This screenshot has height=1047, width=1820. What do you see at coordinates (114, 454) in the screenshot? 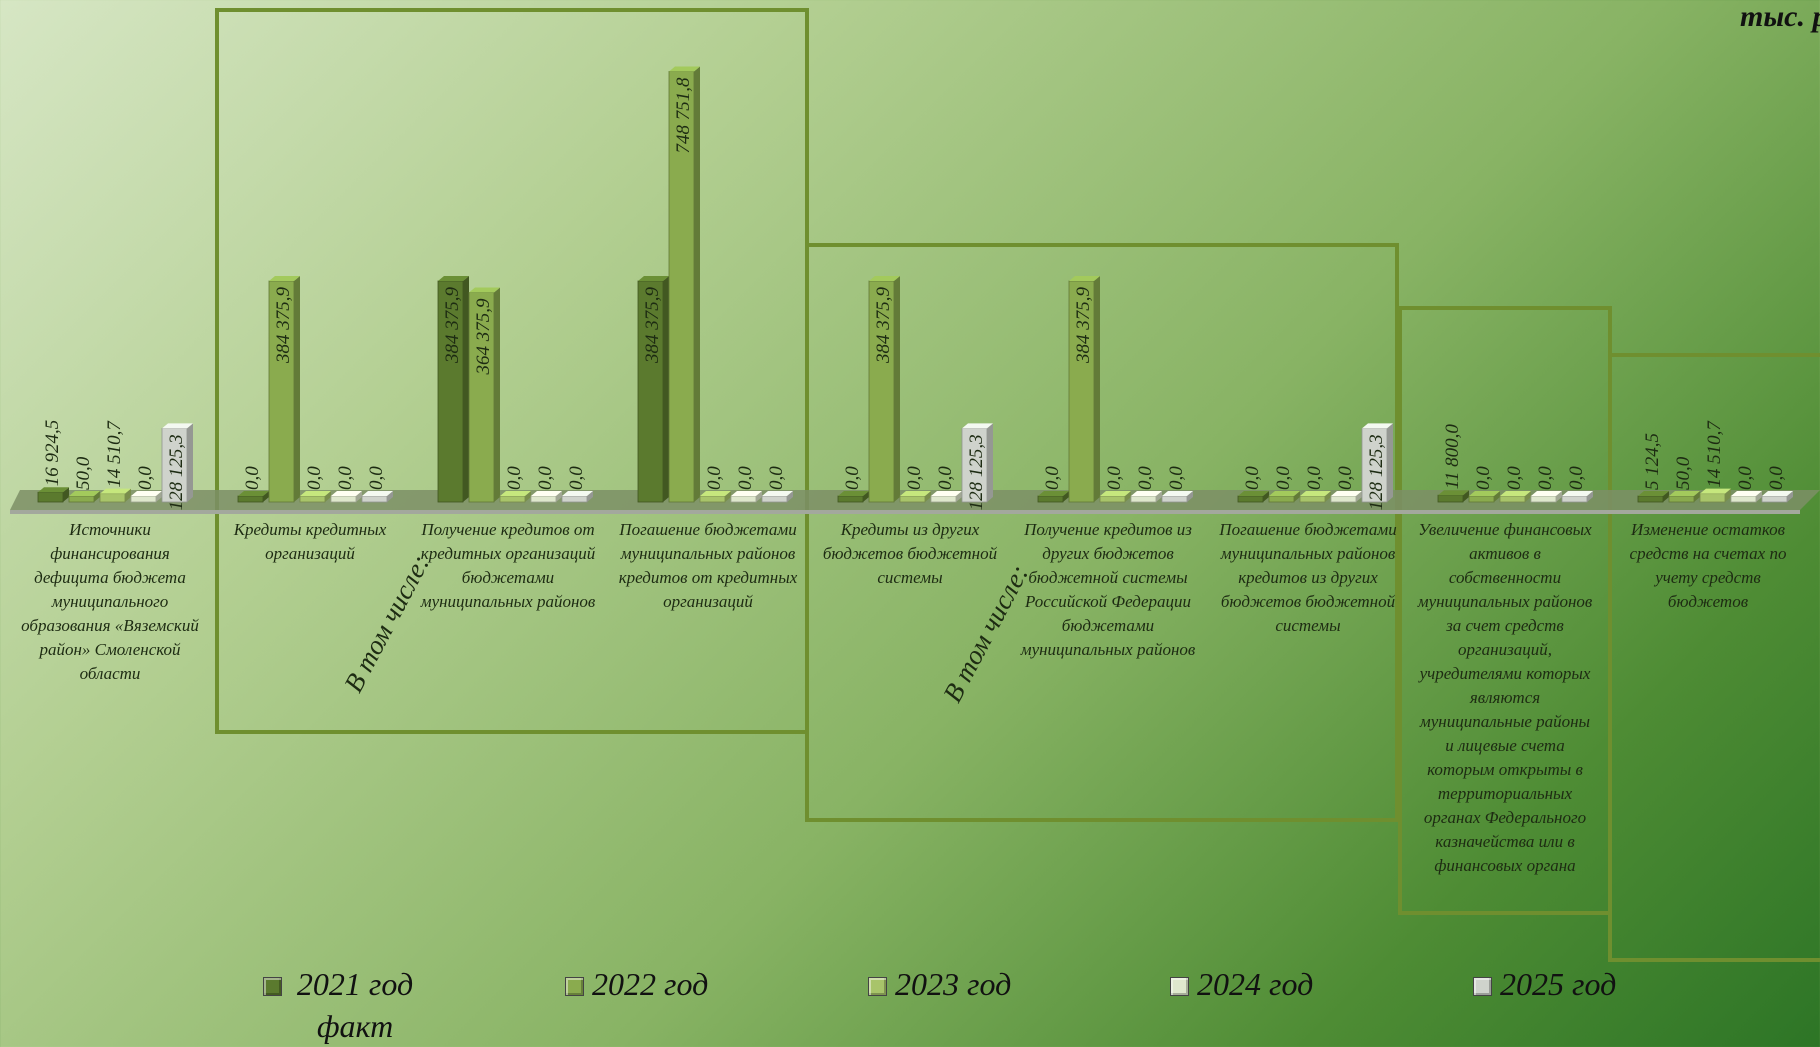
I see `data-label: 14 510,7` at bounding box center [114, 454].